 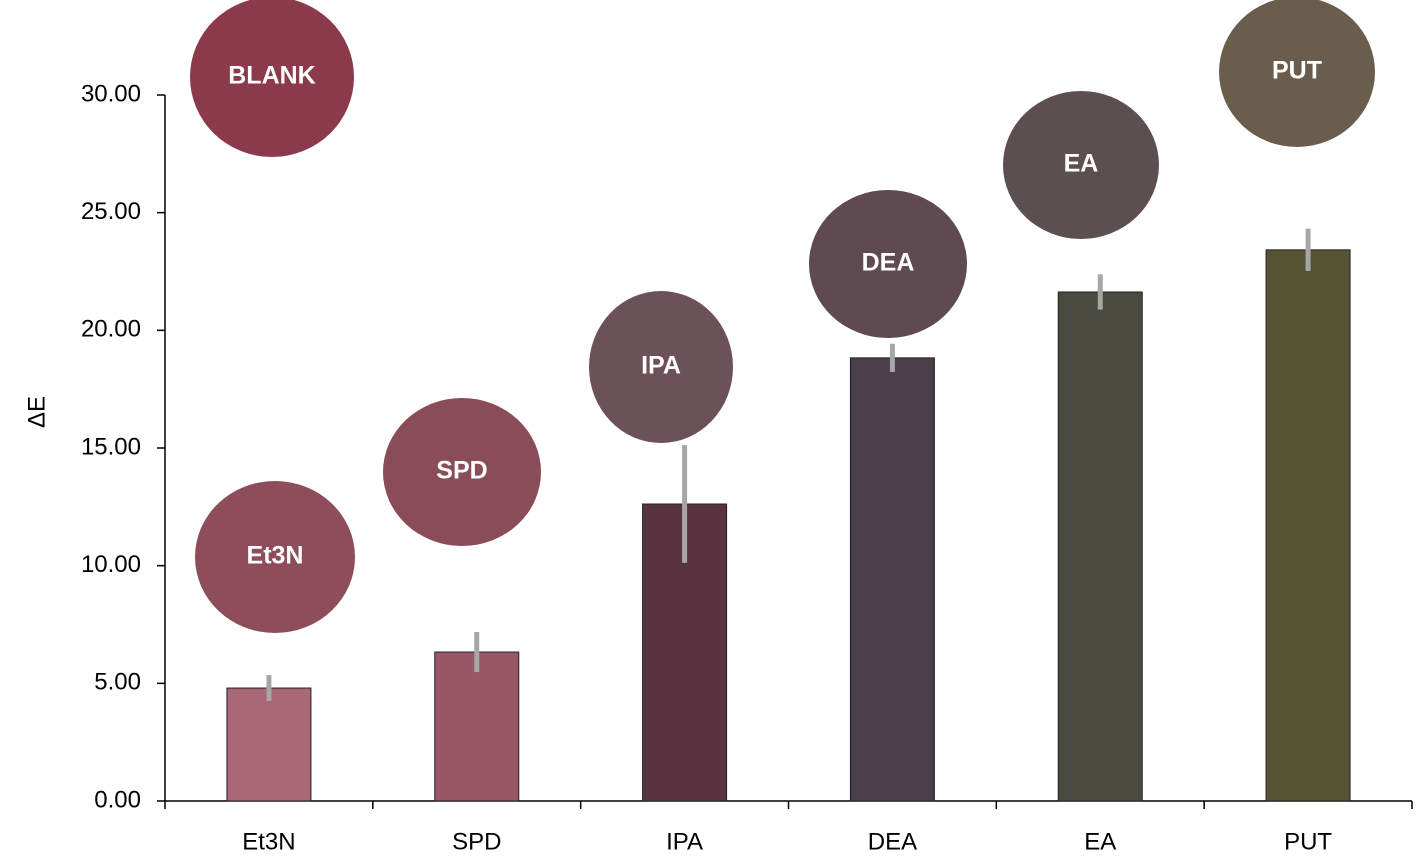 I want to click on disc-label: IPA, so click(x=661, y=366).